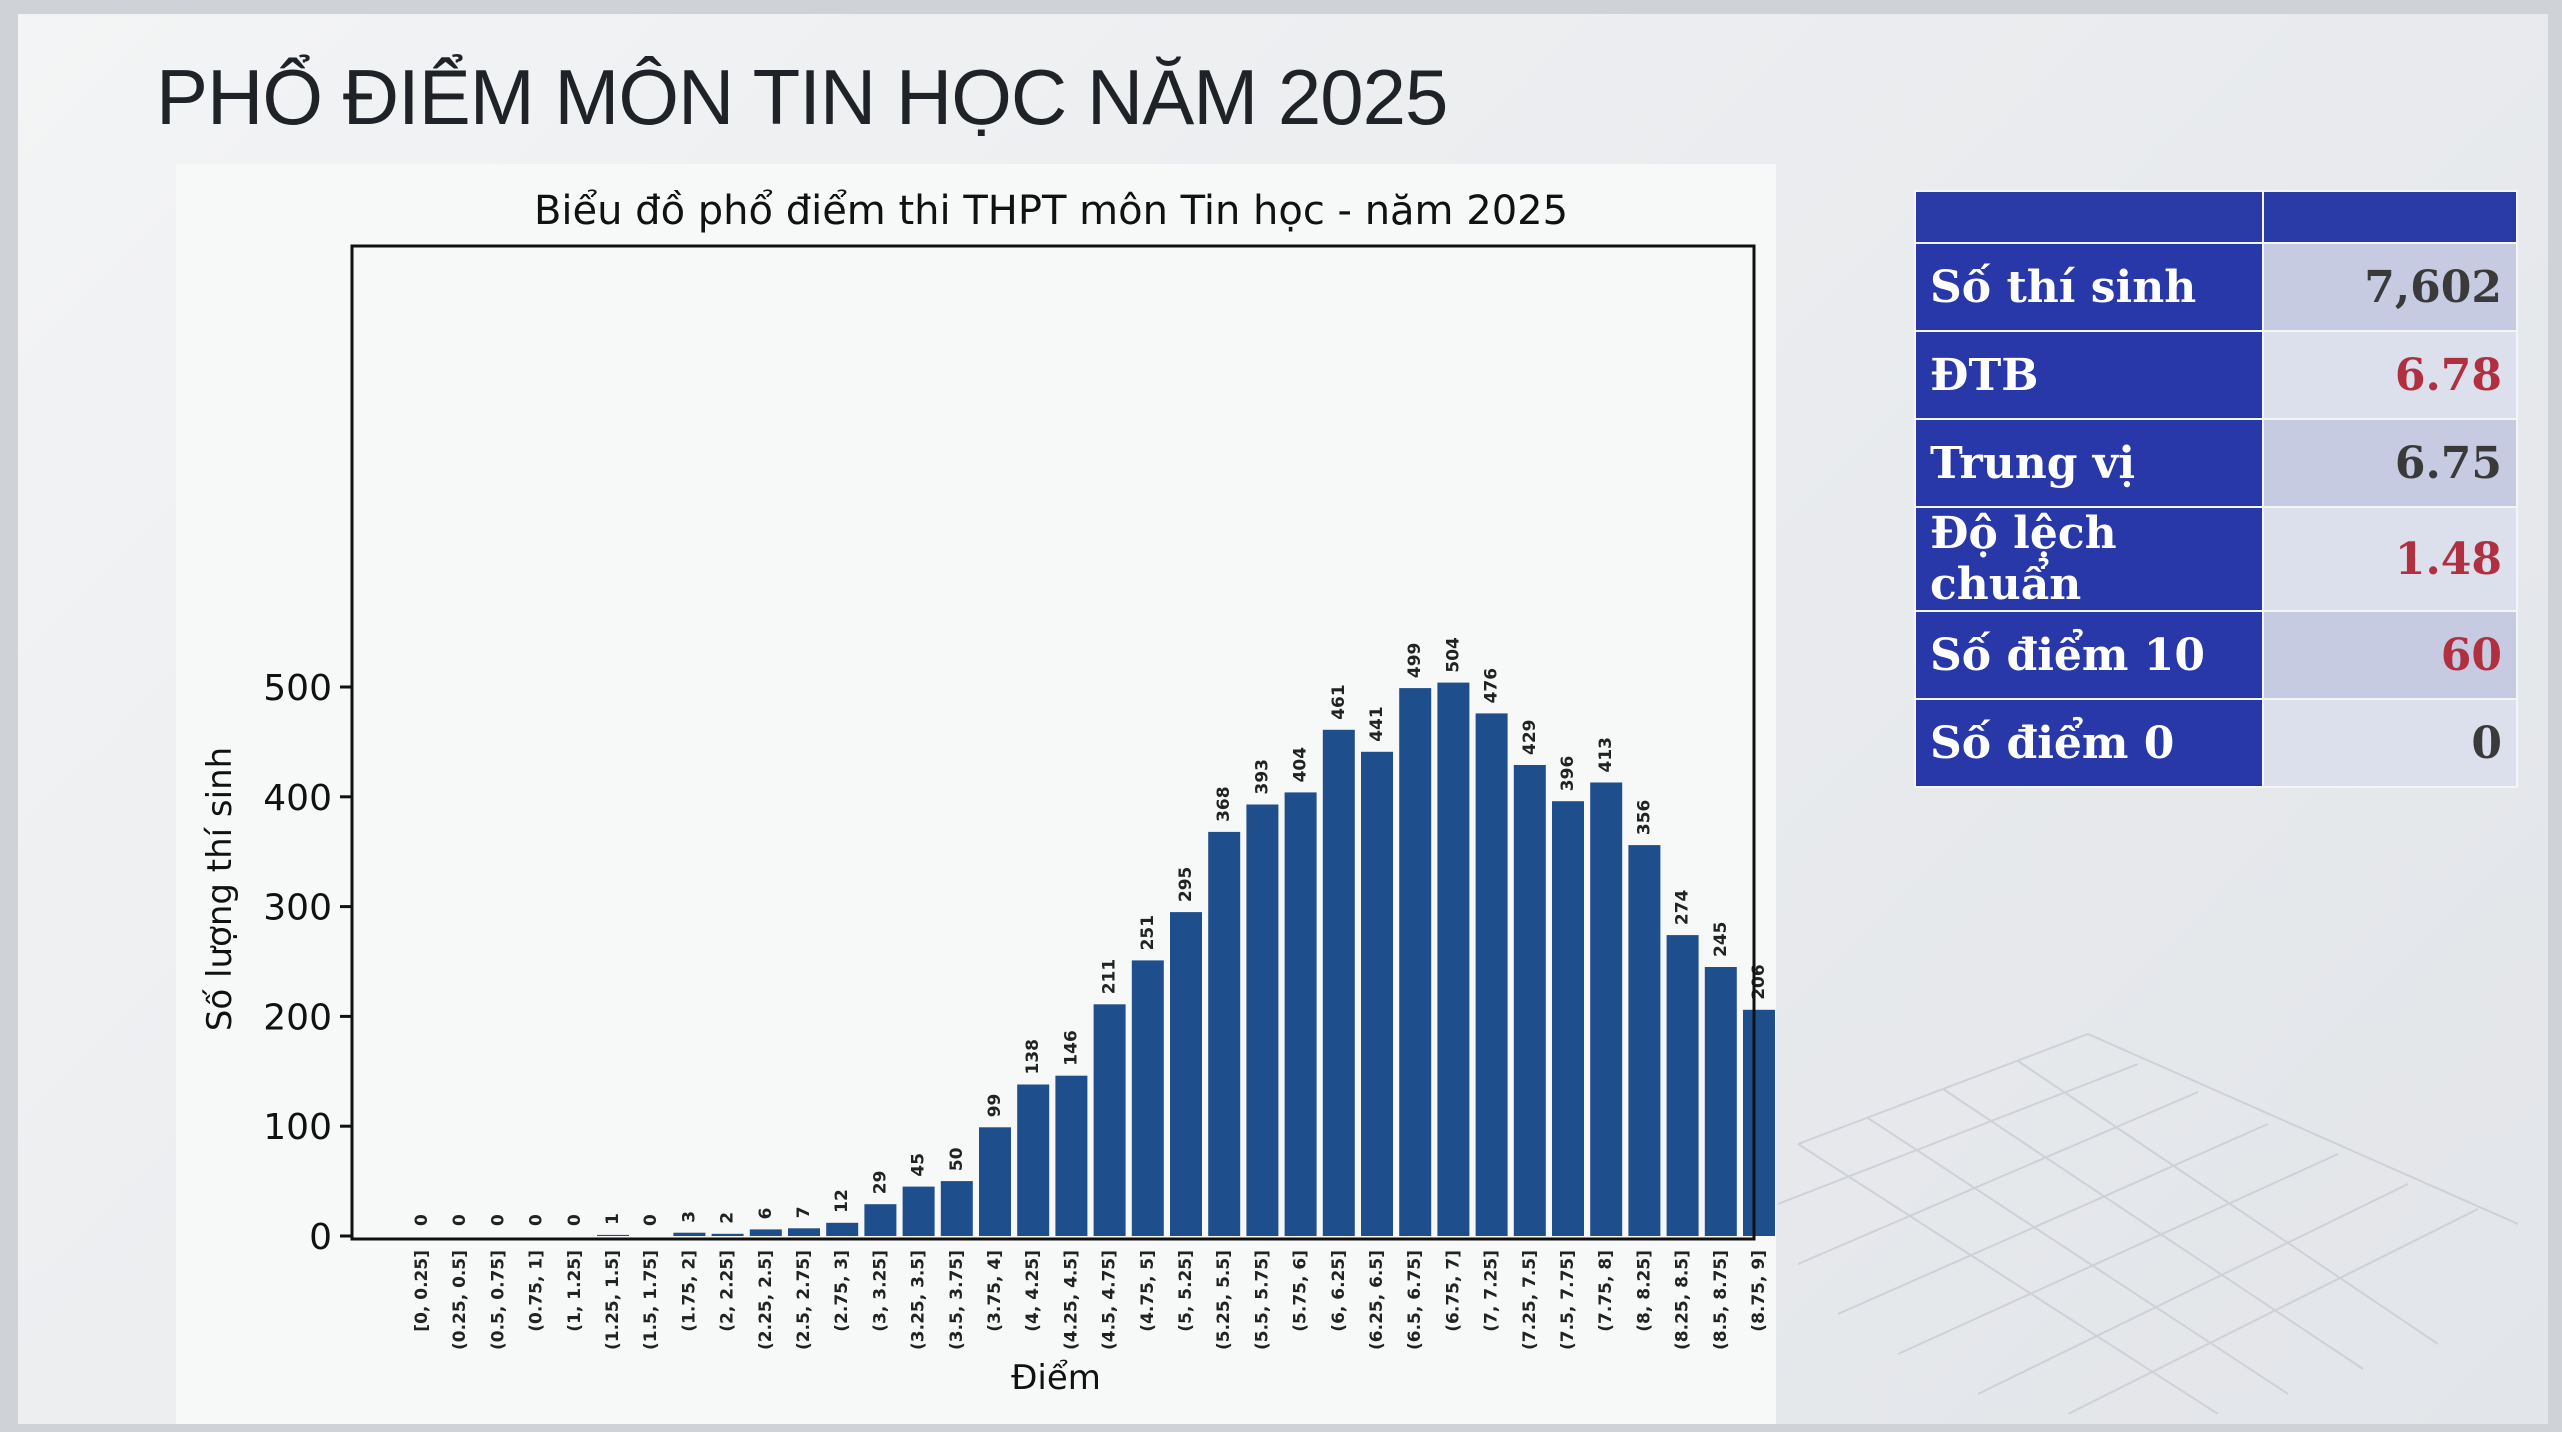 This screenshot has width=2562, height=1432. What do you see at coordinates (1606, 755) in the screenshot?
I see `data-label: 413` at bounding box center [1606, 755].